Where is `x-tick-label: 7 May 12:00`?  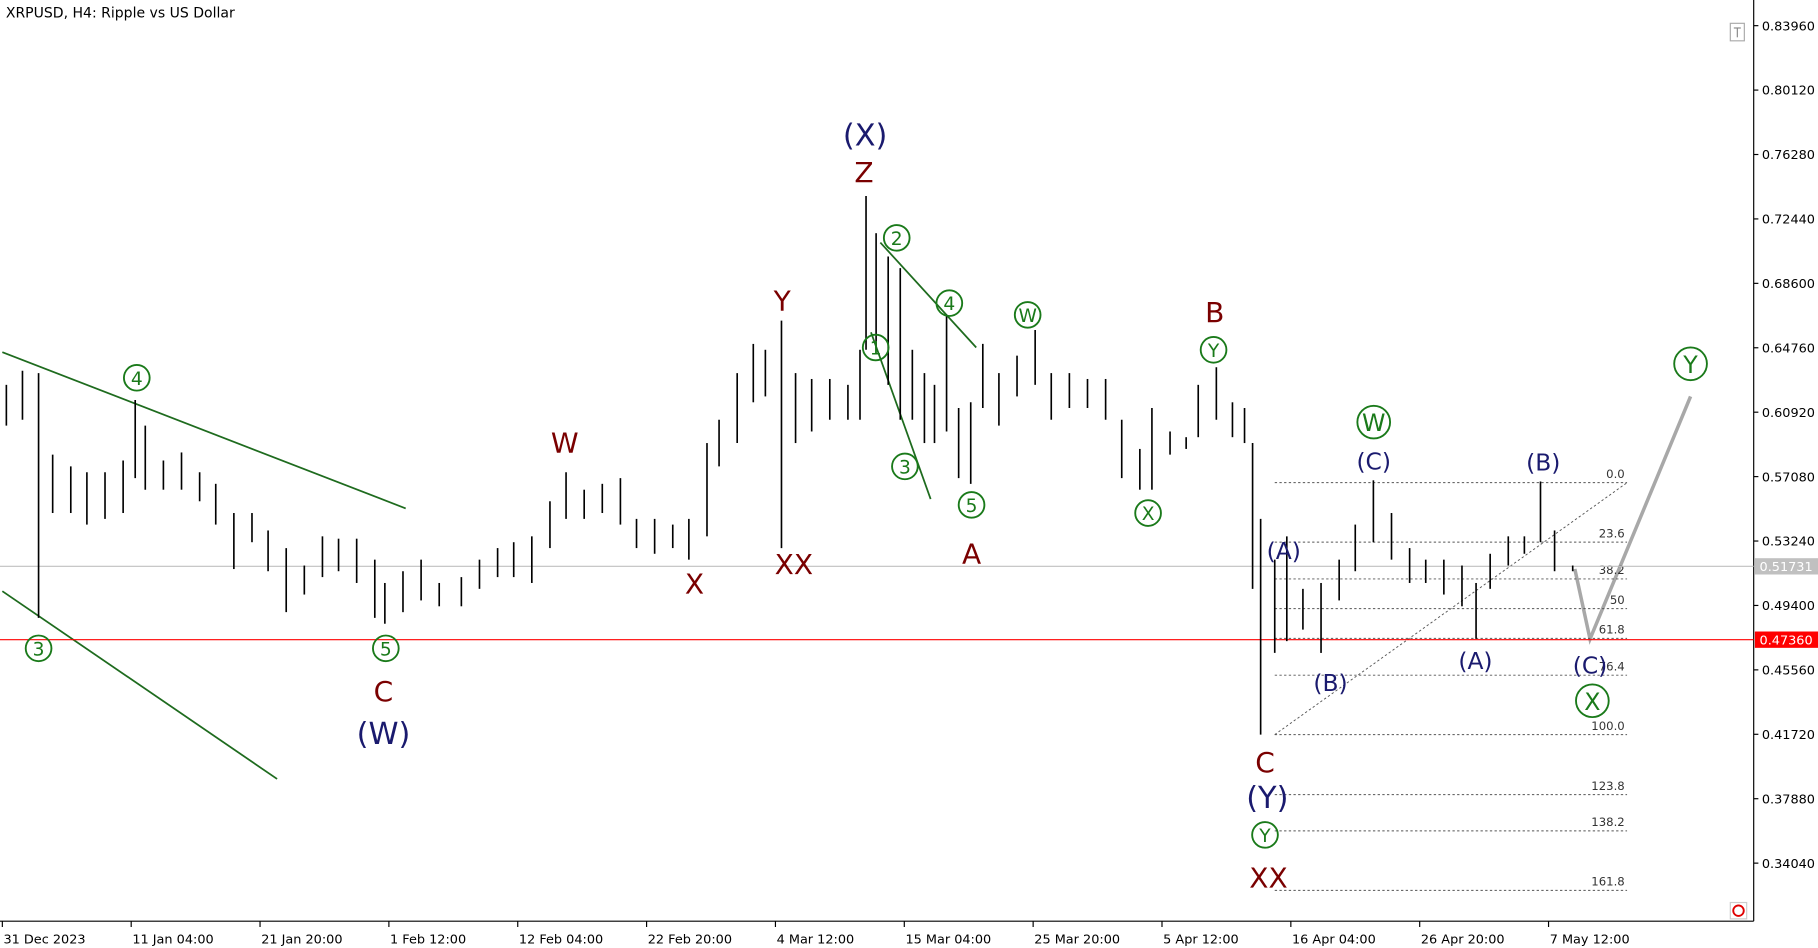
x-tick-label: 7 May 12:00 is located at coordinates (1590, 939).